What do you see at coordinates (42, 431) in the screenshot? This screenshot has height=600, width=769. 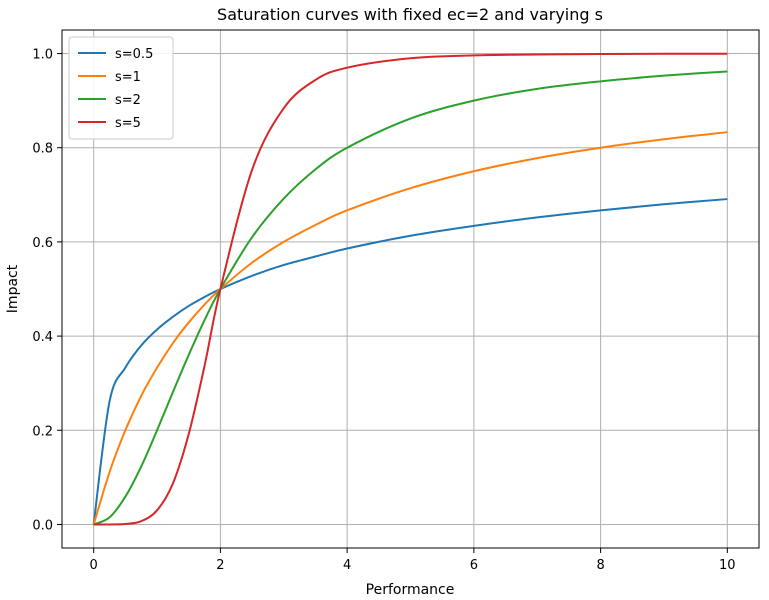 I see `y-tick-label: 0.2` at bounding box center [42, 431].